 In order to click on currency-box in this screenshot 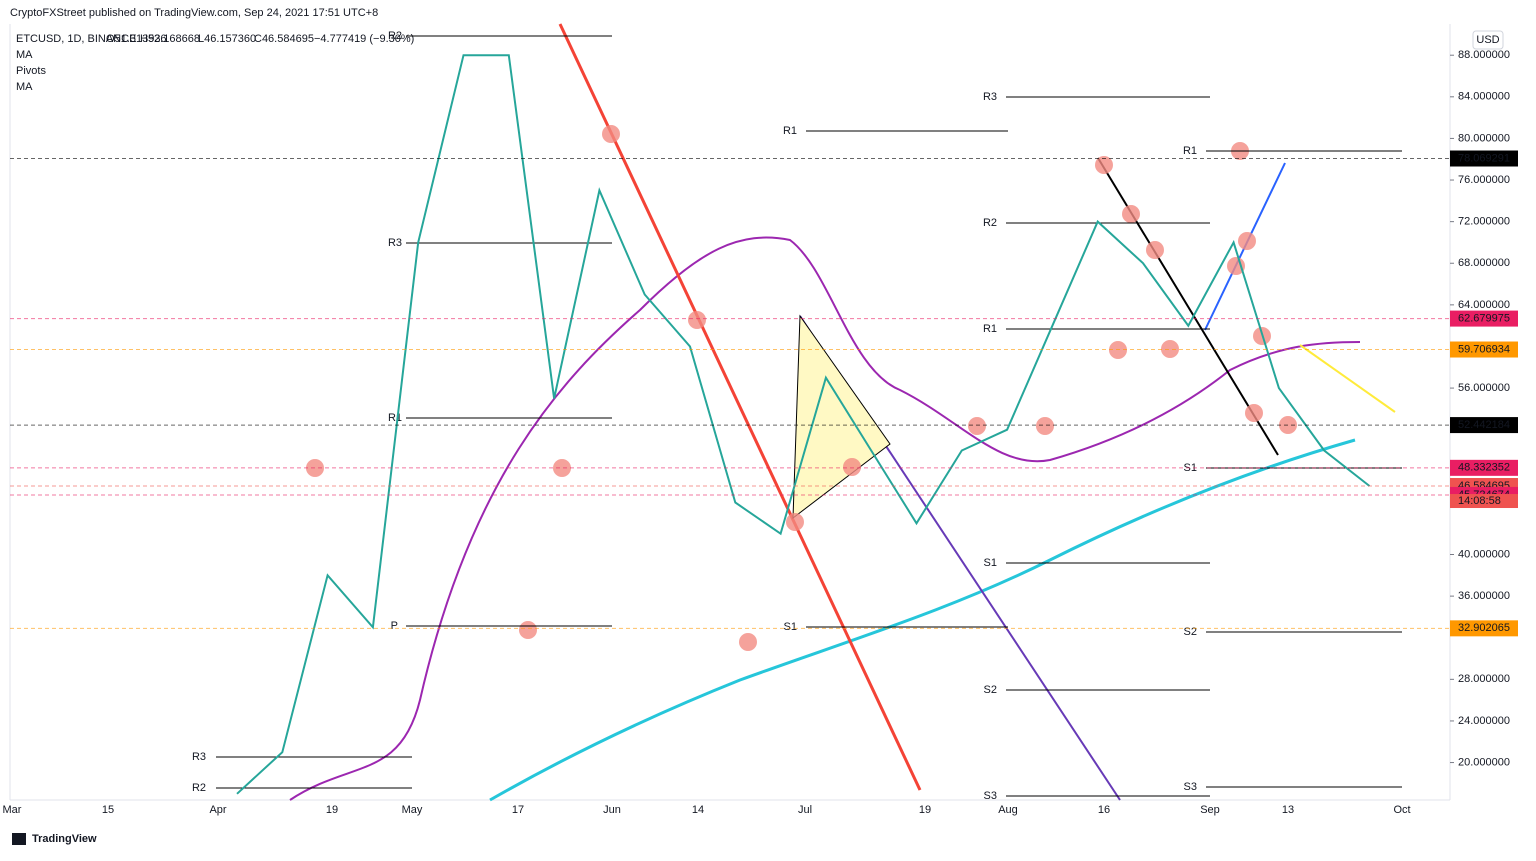, I will do `click(1488, 40)`.